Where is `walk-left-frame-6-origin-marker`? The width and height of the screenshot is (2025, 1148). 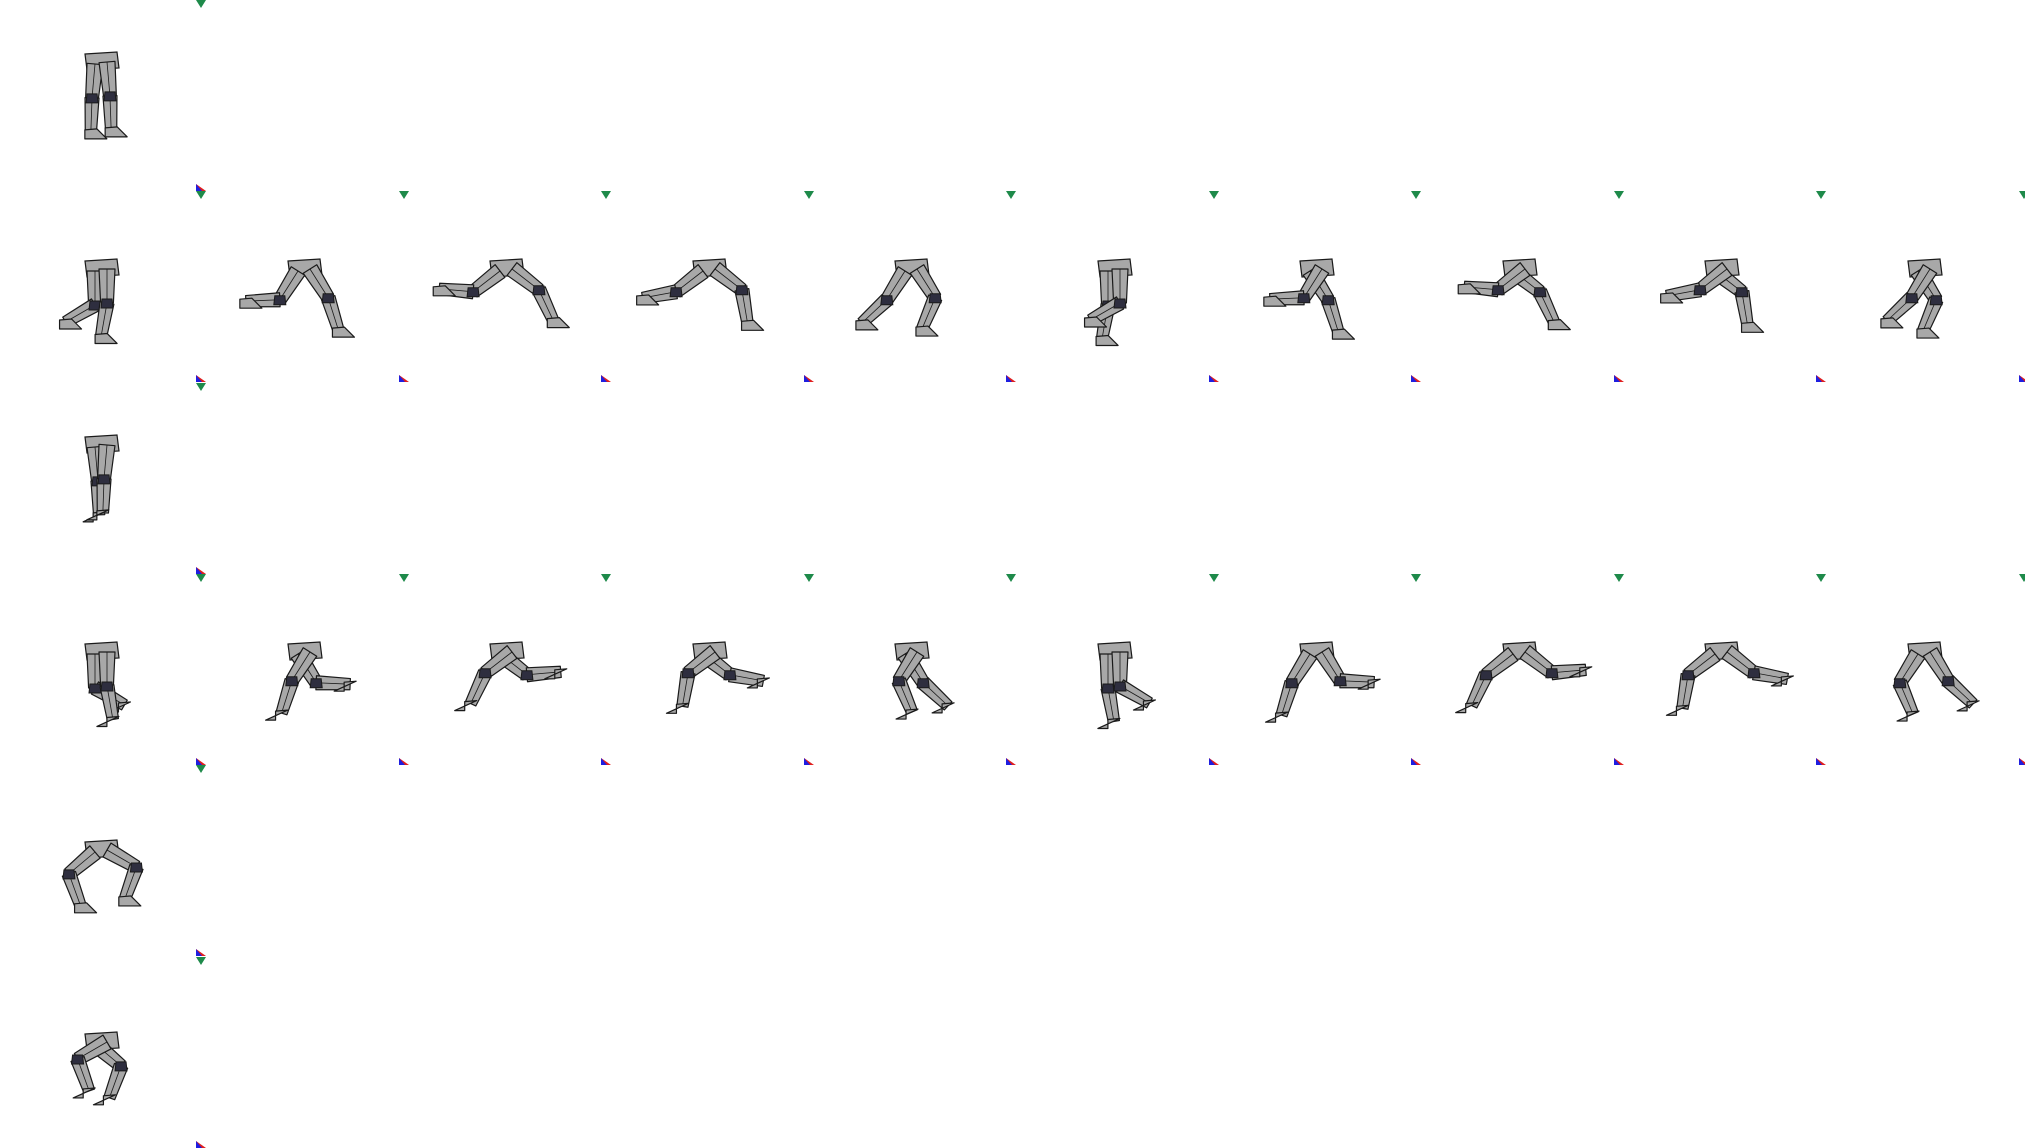 walk-left-frame-6-origin-marker is located at coordinates (1213, 669).